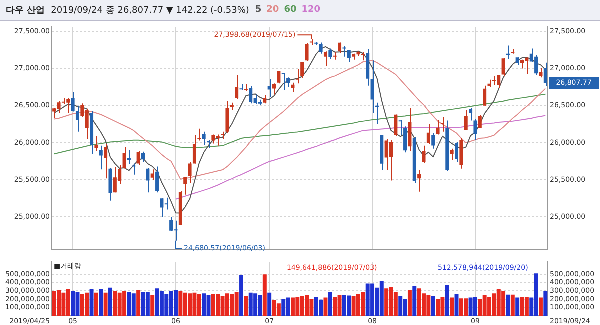  I want to click on text: 5, so click(258, 10).